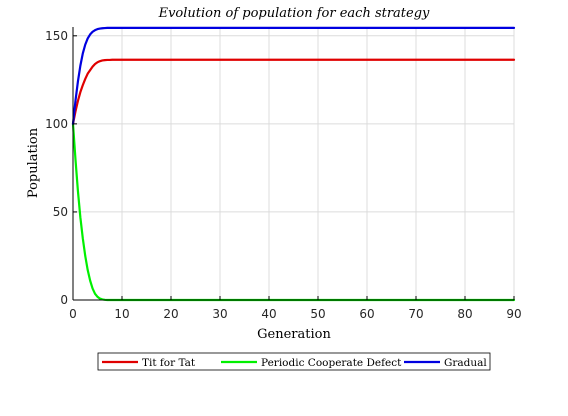  What do you see at coordinates (61, 168) in the screenshot?
I see `y-ticks: 0 50 100 150` at bounding box center [61, 168].